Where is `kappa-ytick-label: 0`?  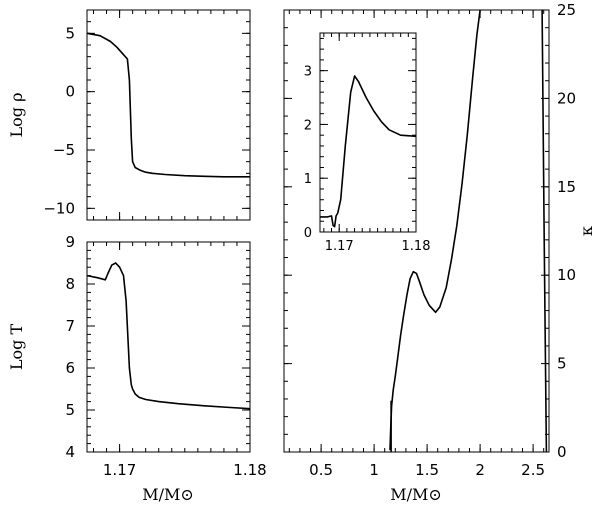 kappa-ytick-label: 0 is located at coordinates (562, 452).